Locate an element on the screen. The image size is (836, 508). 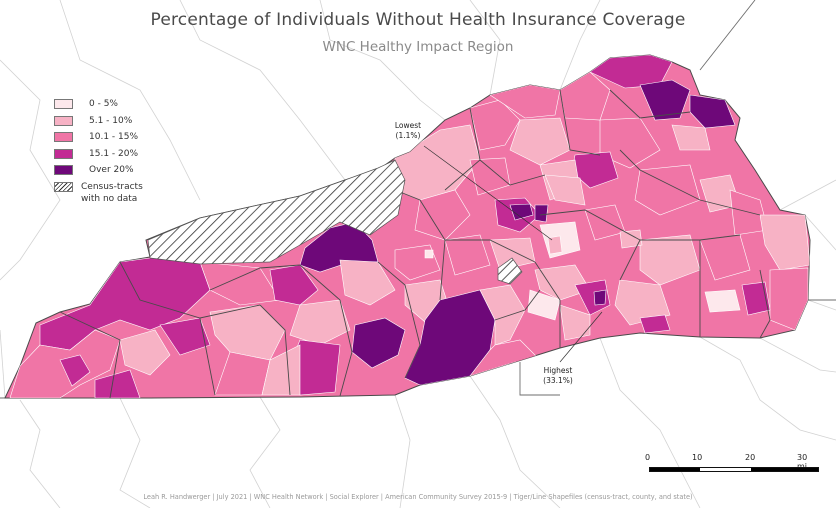
lowest-value: (1.1%) is located at coordinates (408, 135).